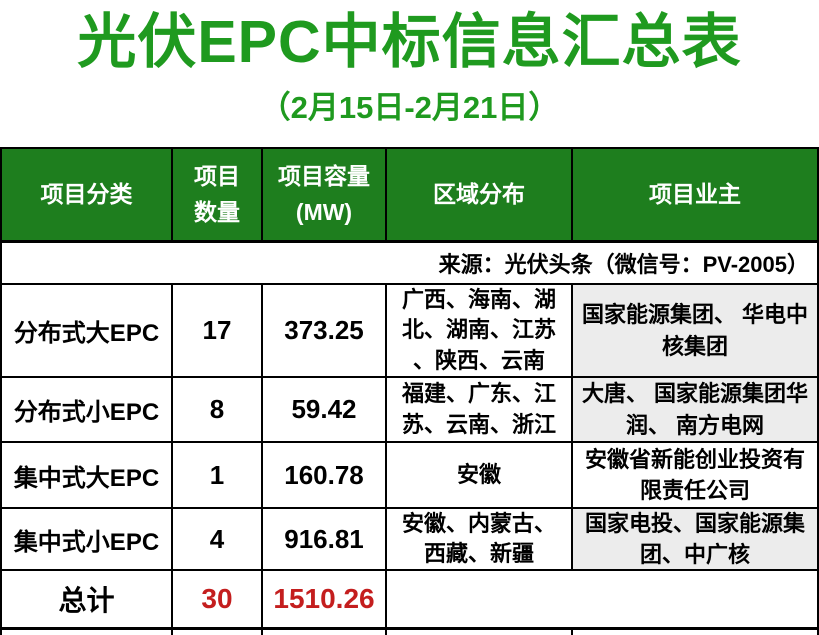 The image size is (819, 635). What do you see at coordinates (480, 410) in the screenshot?
I see `row2-regions: 福建、广东、江 苏、云南、浙江` at bounding box center [480, 410].